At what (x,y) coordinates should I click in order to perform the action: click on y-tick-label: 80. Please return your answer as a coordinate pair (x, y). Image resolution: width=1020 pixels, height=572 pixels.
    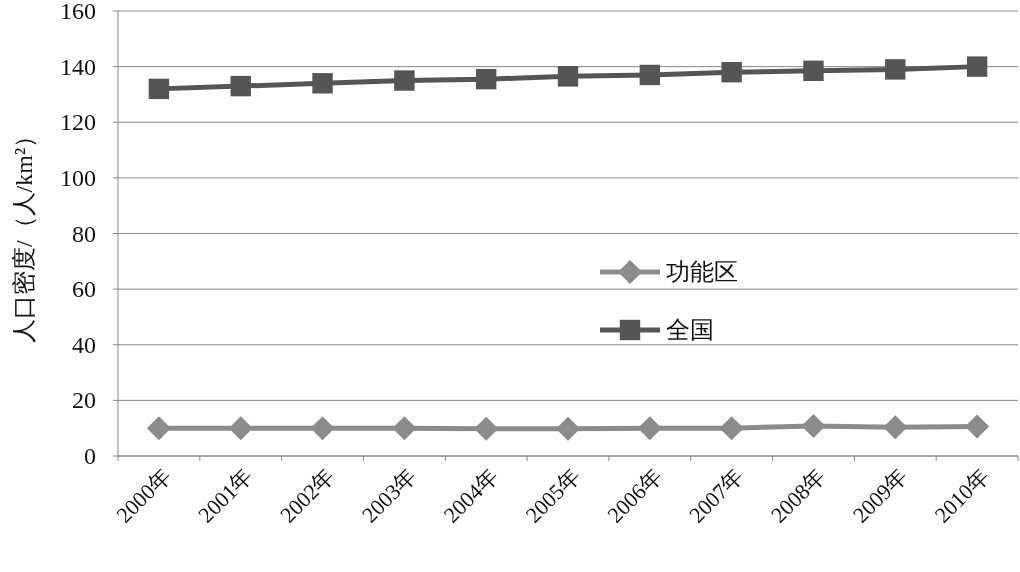
    Looking at the image, I should click on (84, 233).